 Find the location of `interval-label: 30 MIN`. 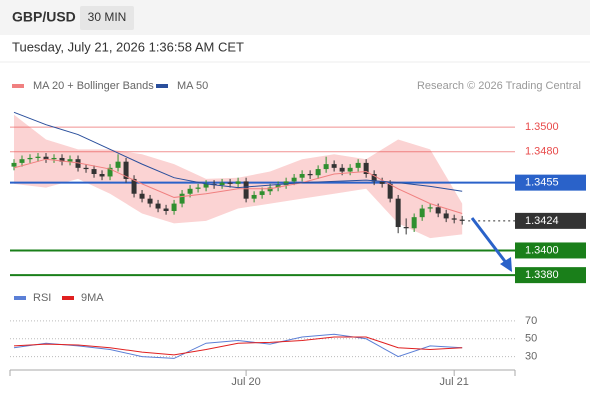

interval-label: 30 MIN is located at coordinates (107, 17).